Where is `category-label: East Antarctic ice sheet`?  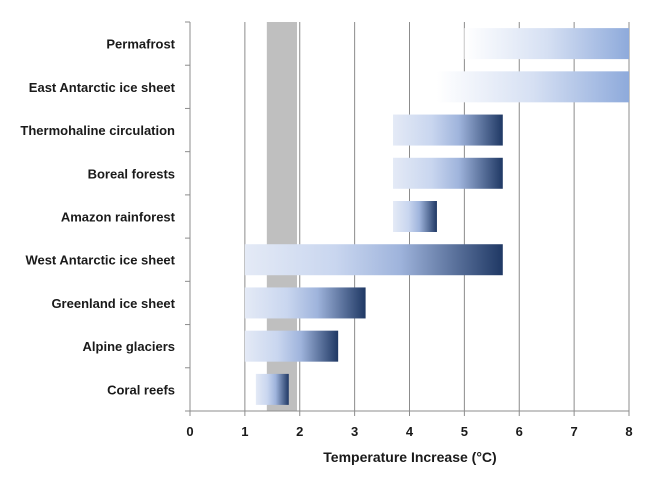 category-label: East Antarctic ice sheet is located at coordinates (102, 87).